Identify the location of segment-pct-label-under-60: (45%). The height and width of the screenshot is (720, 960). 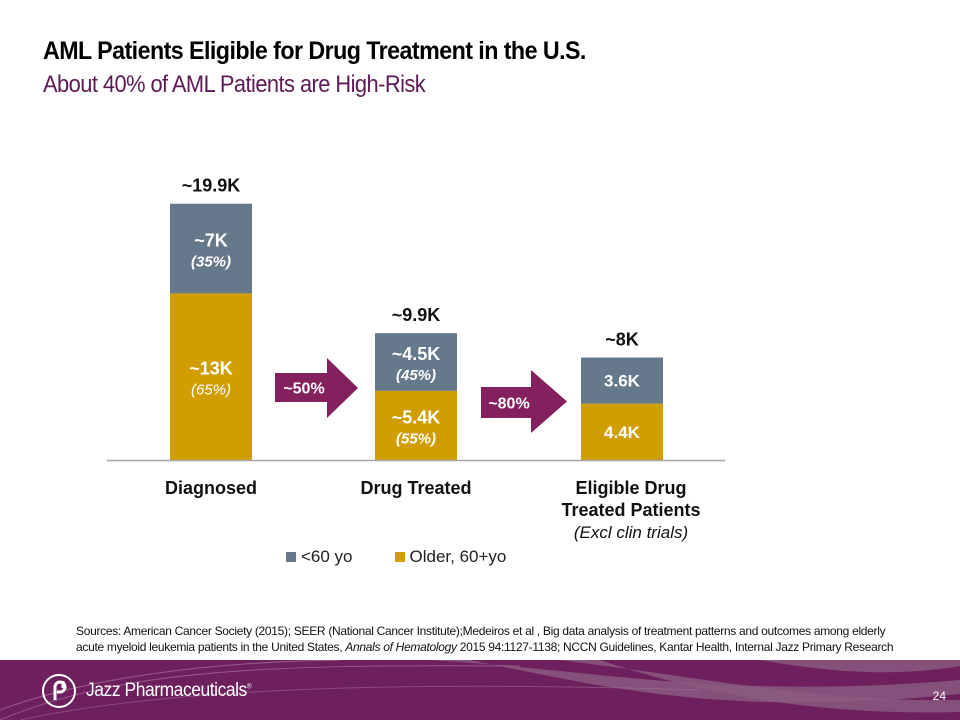
(416, 375).